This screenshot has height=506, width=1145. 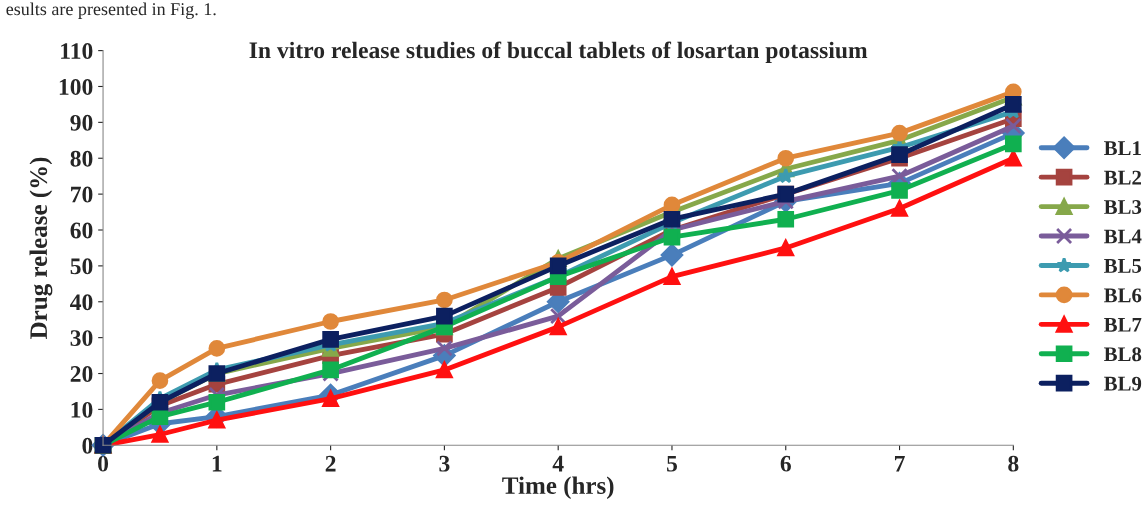 I want to click on x-tick-label: 7, so click(x=899, y=463).